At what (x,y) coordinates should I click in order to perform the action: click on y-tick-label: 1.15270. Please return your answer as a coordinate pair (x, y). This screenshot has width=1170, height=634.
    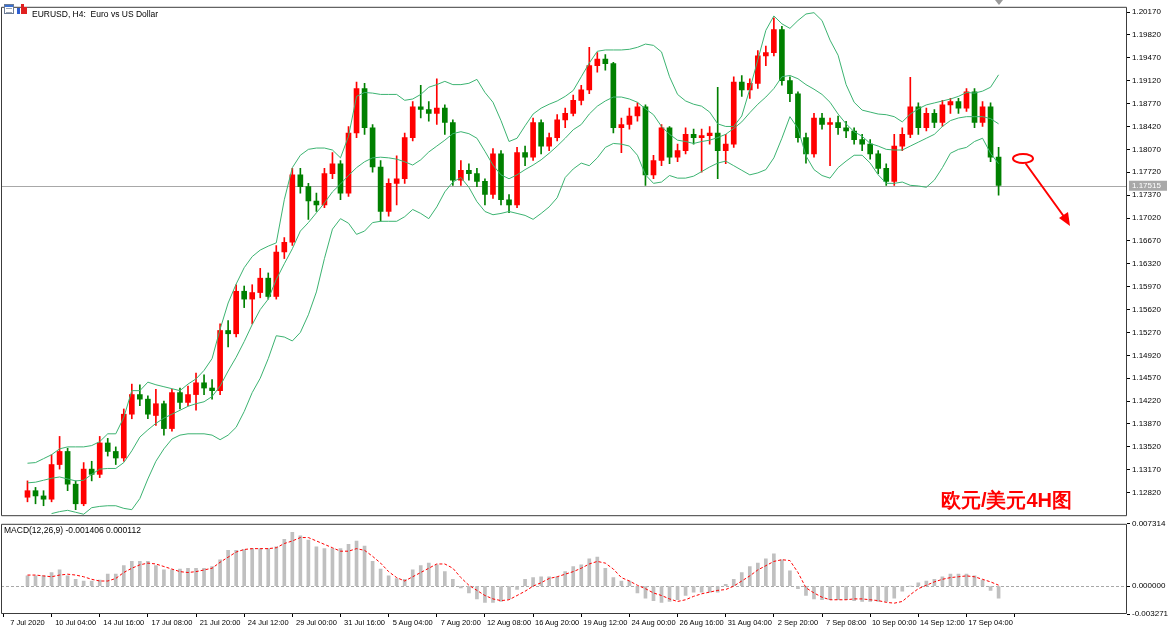
    Looking at the image, I should click on (1147, 332).